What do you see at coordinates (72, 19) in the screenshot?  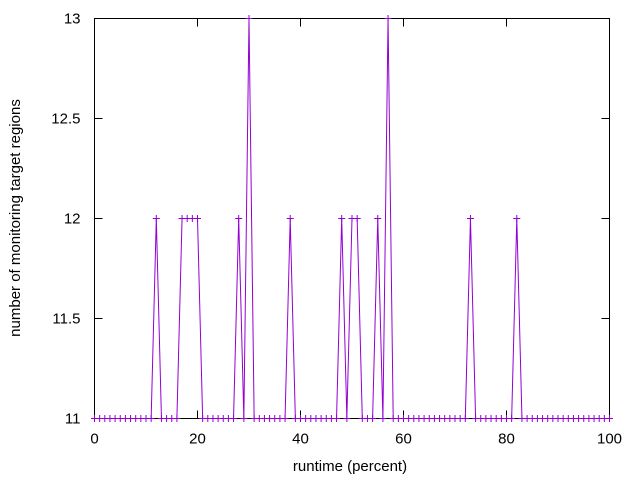 I see `y-tick-label: 13` at bounding box center [72, 19].